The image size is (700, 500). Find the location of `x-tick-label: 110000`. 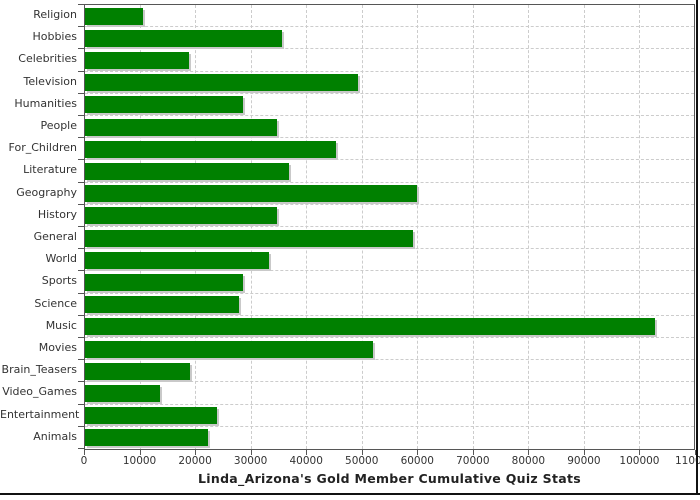

x-tick-label: 110000 is located at coordinates (687, 461).